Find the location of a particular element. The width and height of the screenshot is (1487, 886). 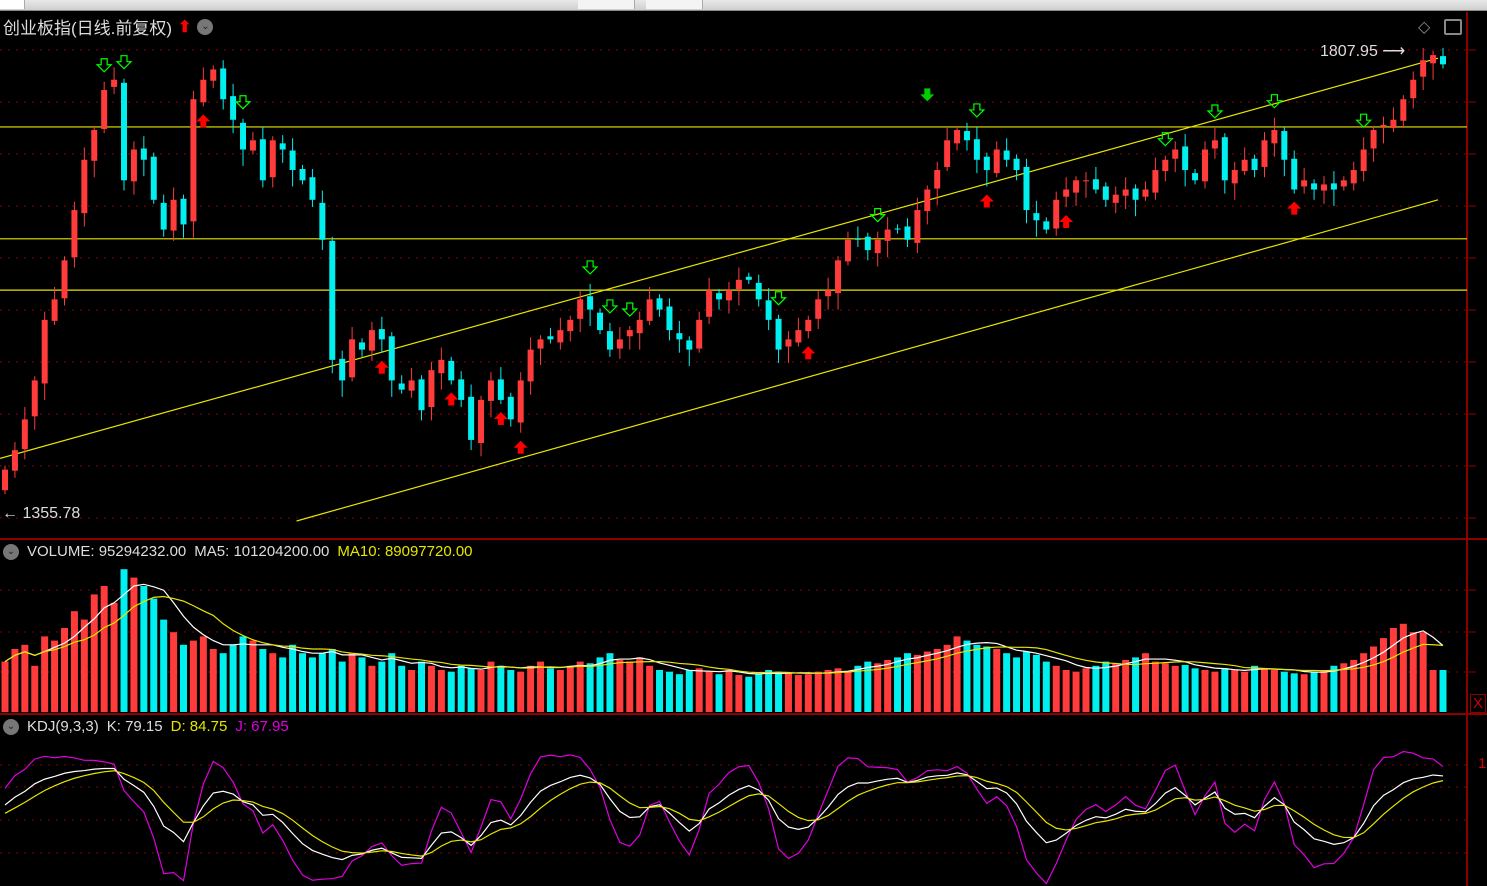

kdj-legend: ⌄ KDJ(9,3,3) K: 79.15 D: 84.75 J: 67.95 is located at coordinates (146, 726).